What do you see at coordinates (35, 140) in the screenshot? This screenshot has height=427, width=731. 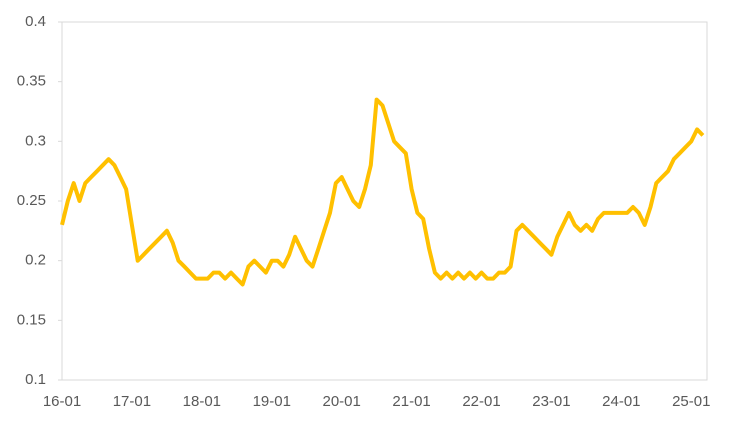 I see `y-tick-label: 0.3` at bounding box center [35, 140].